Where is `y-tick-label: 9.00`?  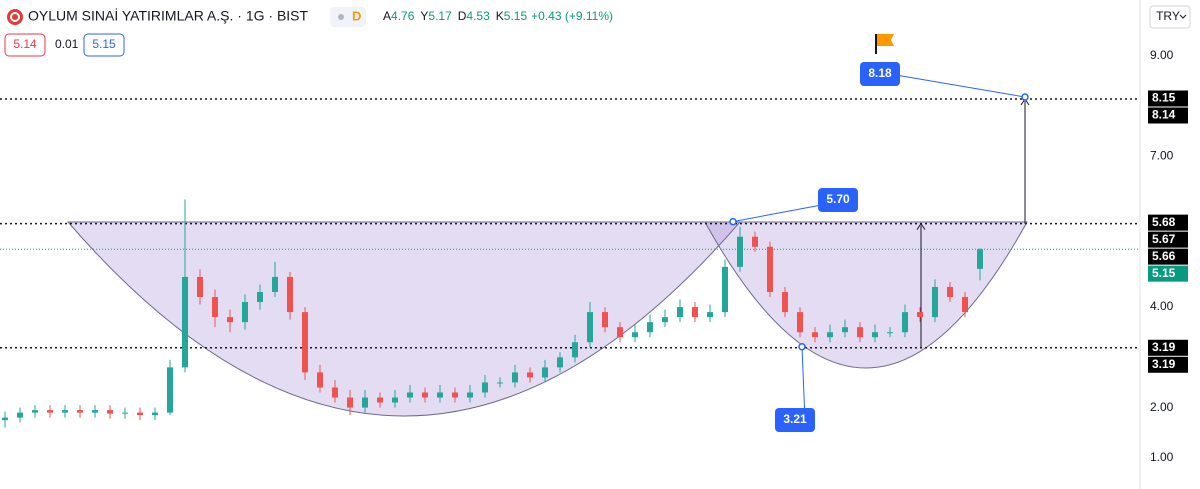 y-tick-label: 9.00 is located at coordinates (1162, 55).